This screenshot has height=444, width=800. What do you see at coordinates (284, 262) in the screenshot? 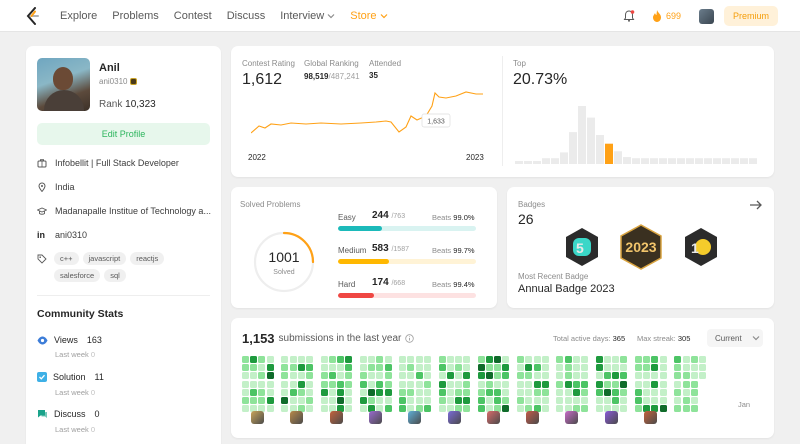
I see `solved-progress-ring: 1001 Solved` at bounding box center [284, 262].